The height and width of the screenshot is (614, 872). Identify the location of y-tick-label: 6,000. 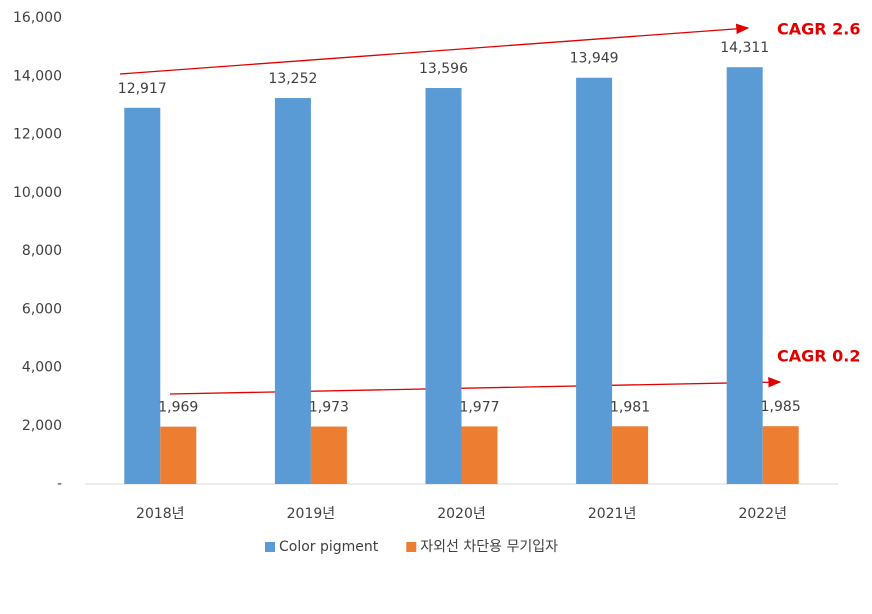
(42, 309).